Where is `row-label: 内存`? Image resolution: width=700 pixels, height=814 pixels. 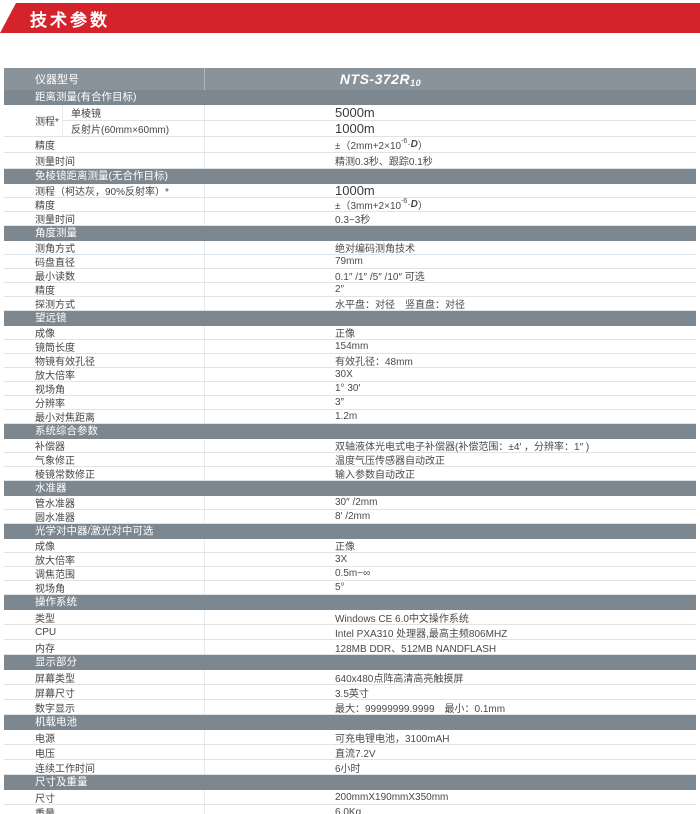
row-label: 内存 is located at coordinates (104, 647).